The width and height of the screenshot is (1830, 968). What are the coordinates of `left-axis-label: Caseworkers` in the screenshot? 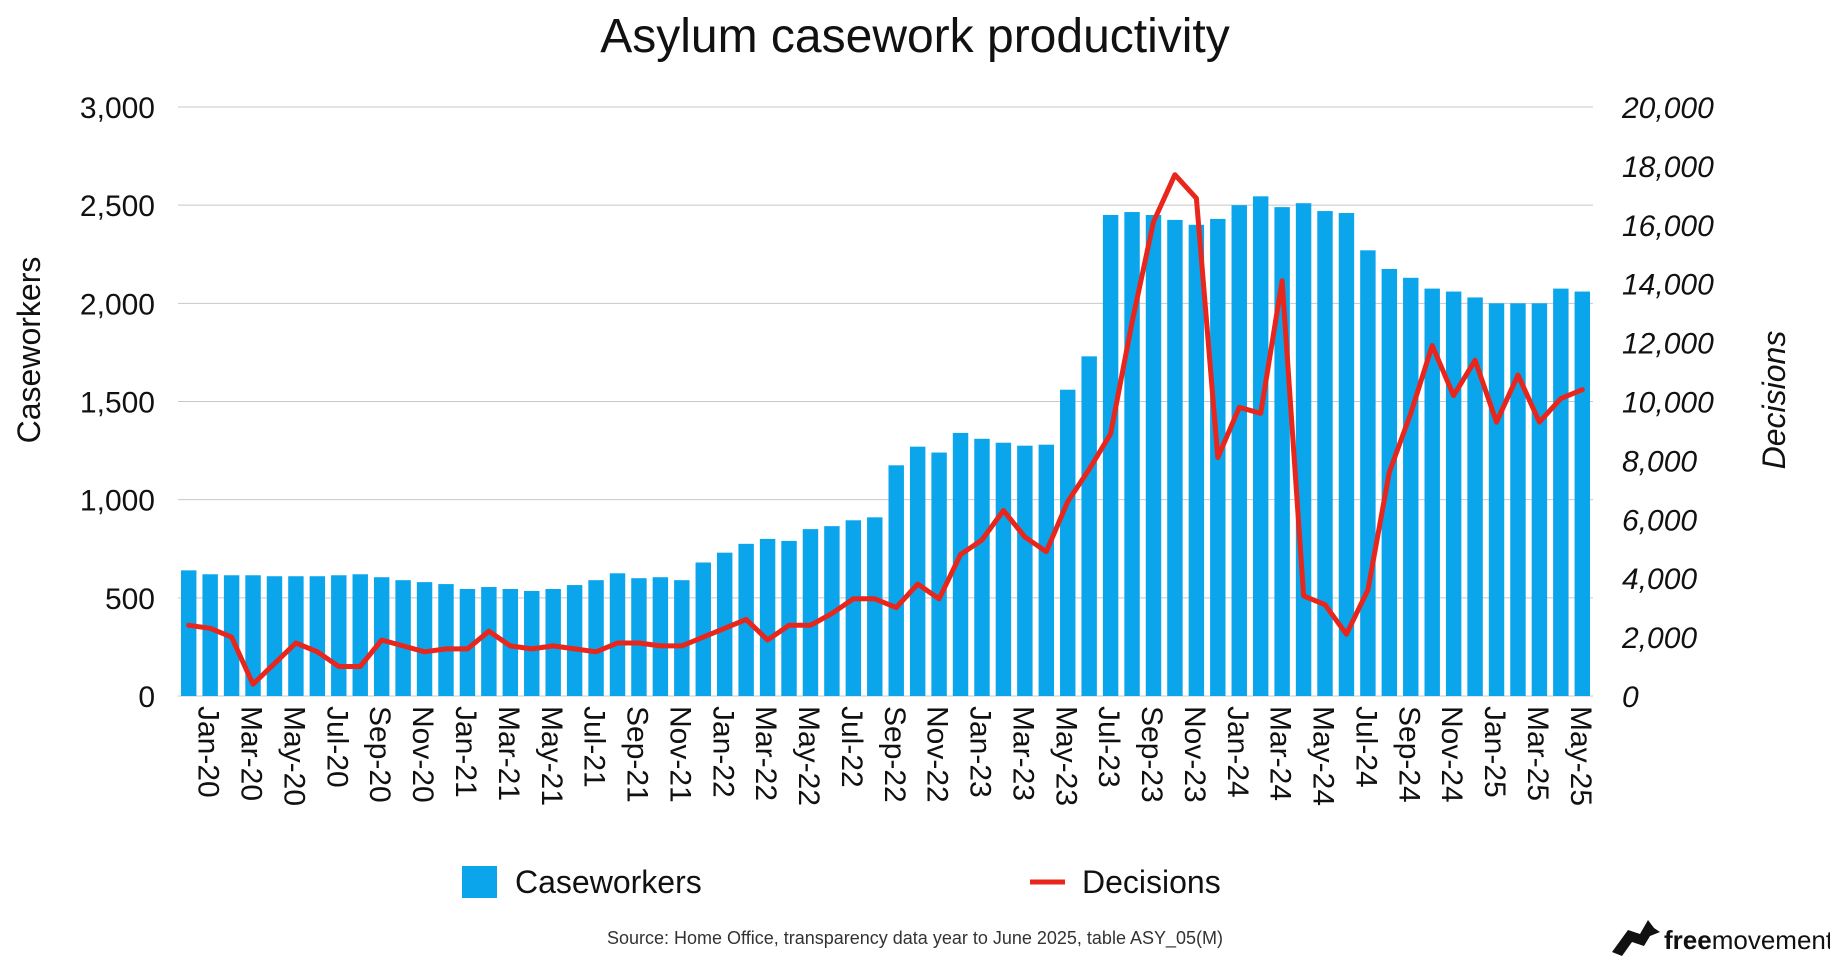 It's located at (29, 350).